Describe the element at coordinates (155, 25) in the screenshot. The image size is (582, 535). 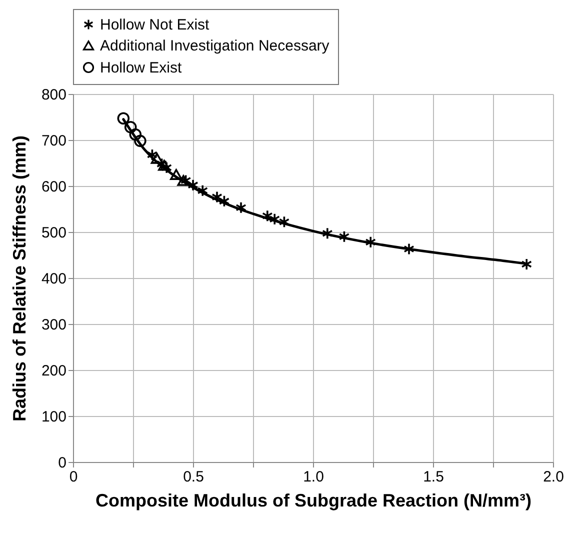
I see `legend-label: Hollow Not Exist` at that location.